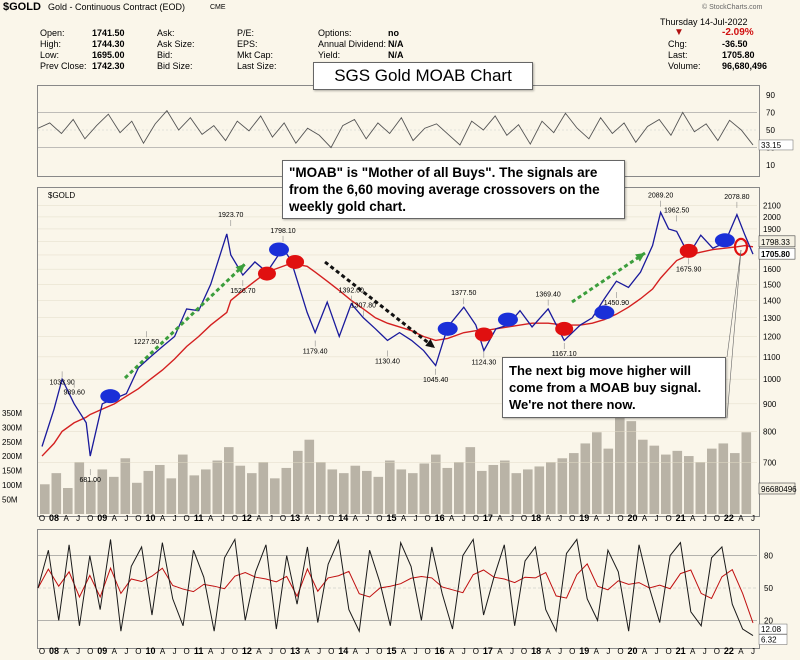  Describe the element at coordinates (779, 489) in the screenshot. I see `current-value-label: 96680496` at that location.